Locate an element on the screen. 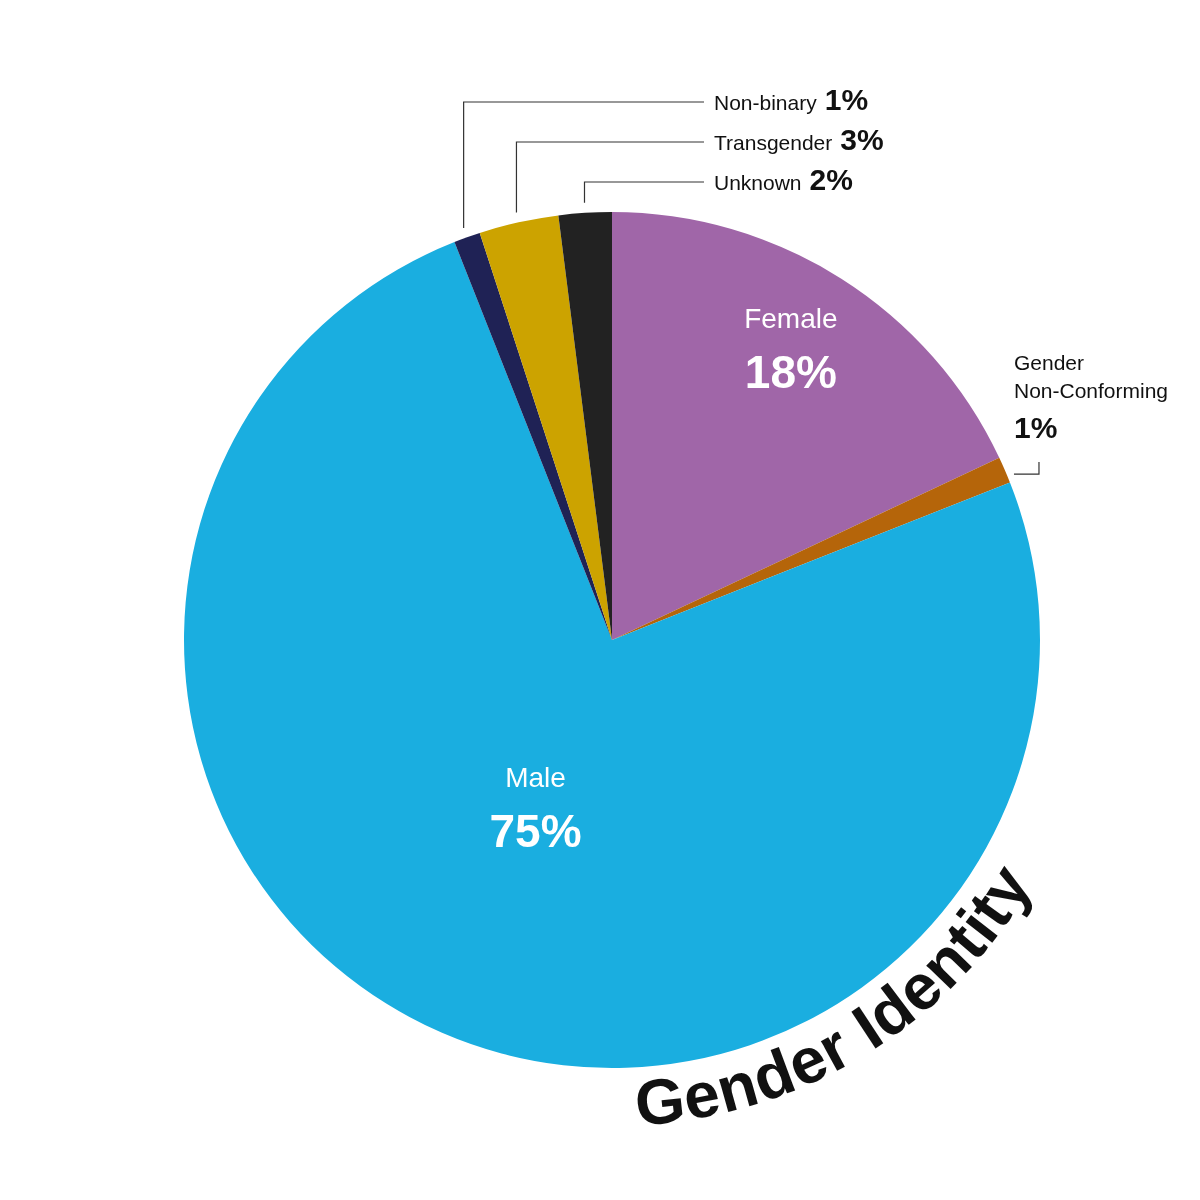  slice-label: Unknown is located at coordinates (758, 182).